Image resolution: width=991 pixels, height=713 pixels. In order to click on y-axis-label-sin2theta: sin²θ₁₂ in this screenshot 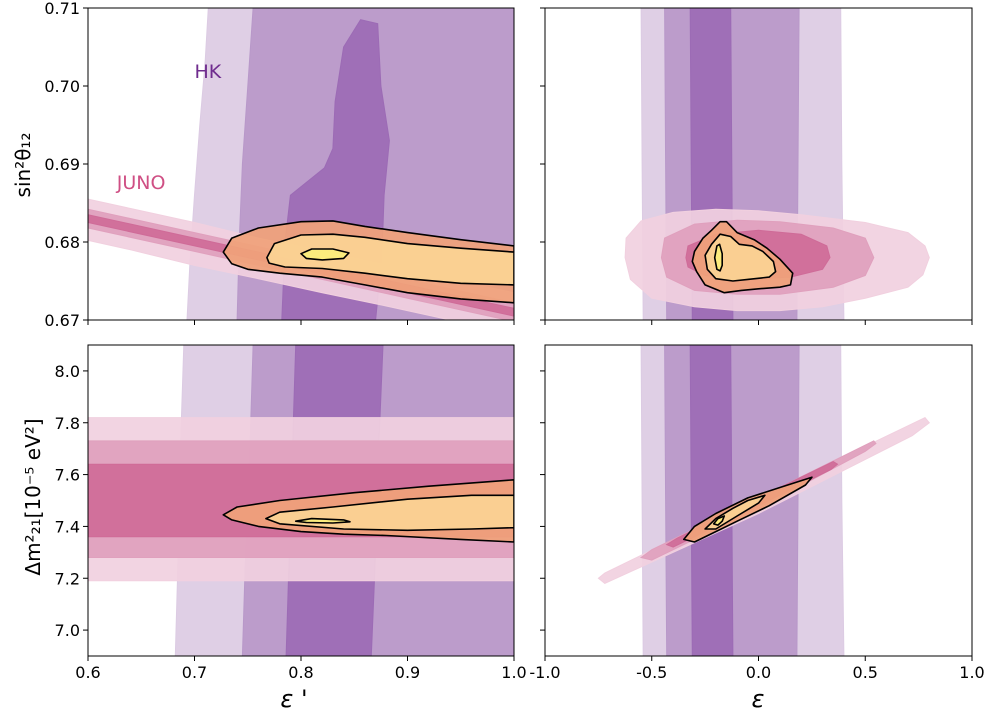, I will do `click(23, 165)`.